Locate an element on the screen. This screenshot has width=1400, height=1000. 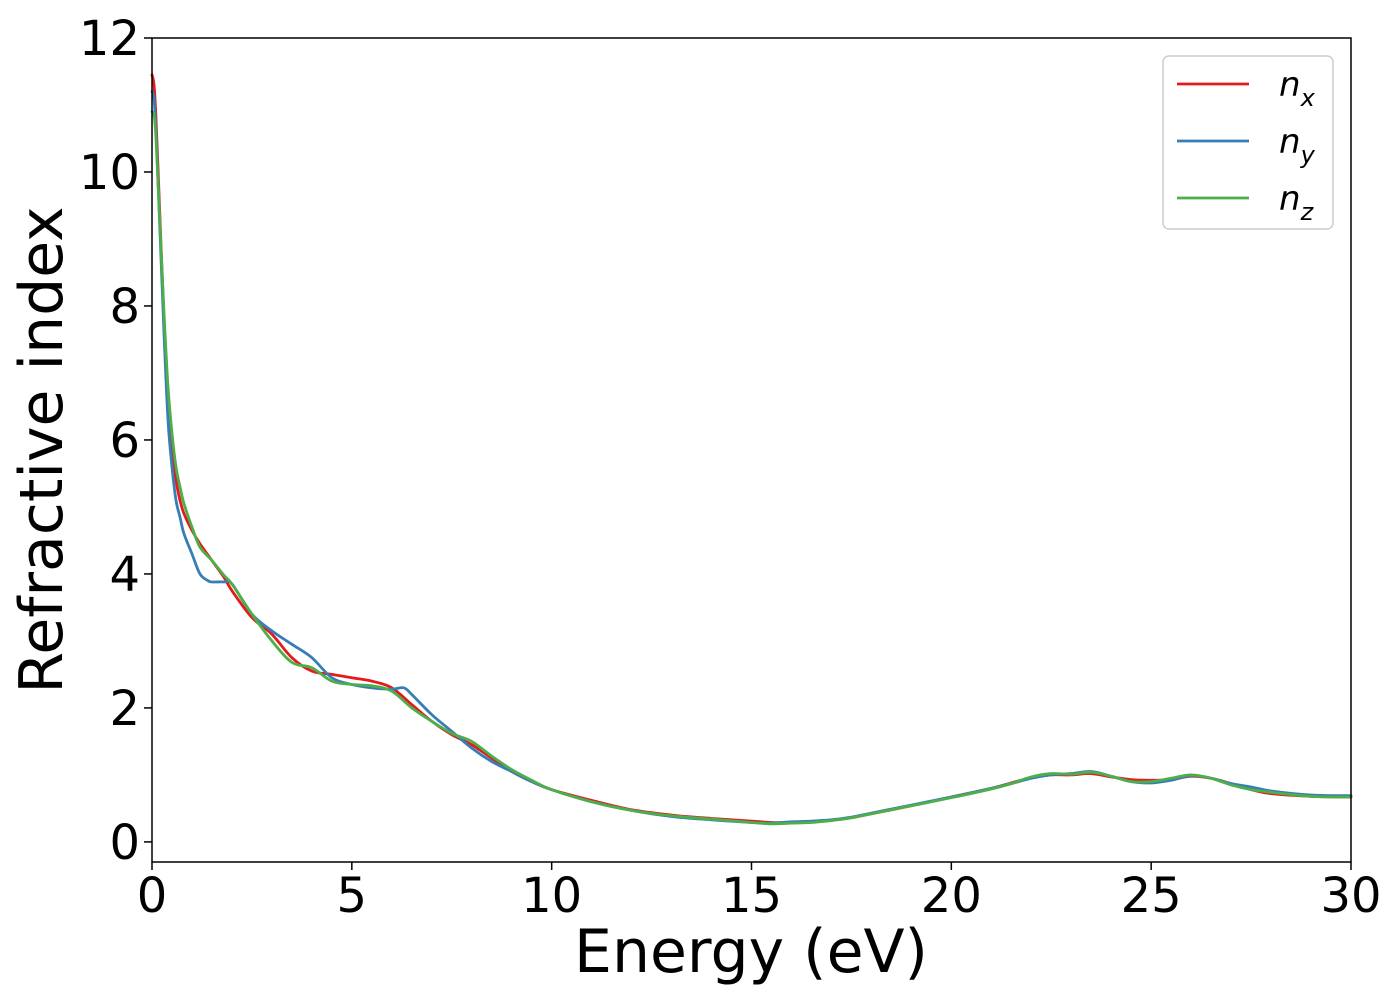
y-axis-ticks: 0 2 4 6 8 10 12 is located at coordinates (115, 441).